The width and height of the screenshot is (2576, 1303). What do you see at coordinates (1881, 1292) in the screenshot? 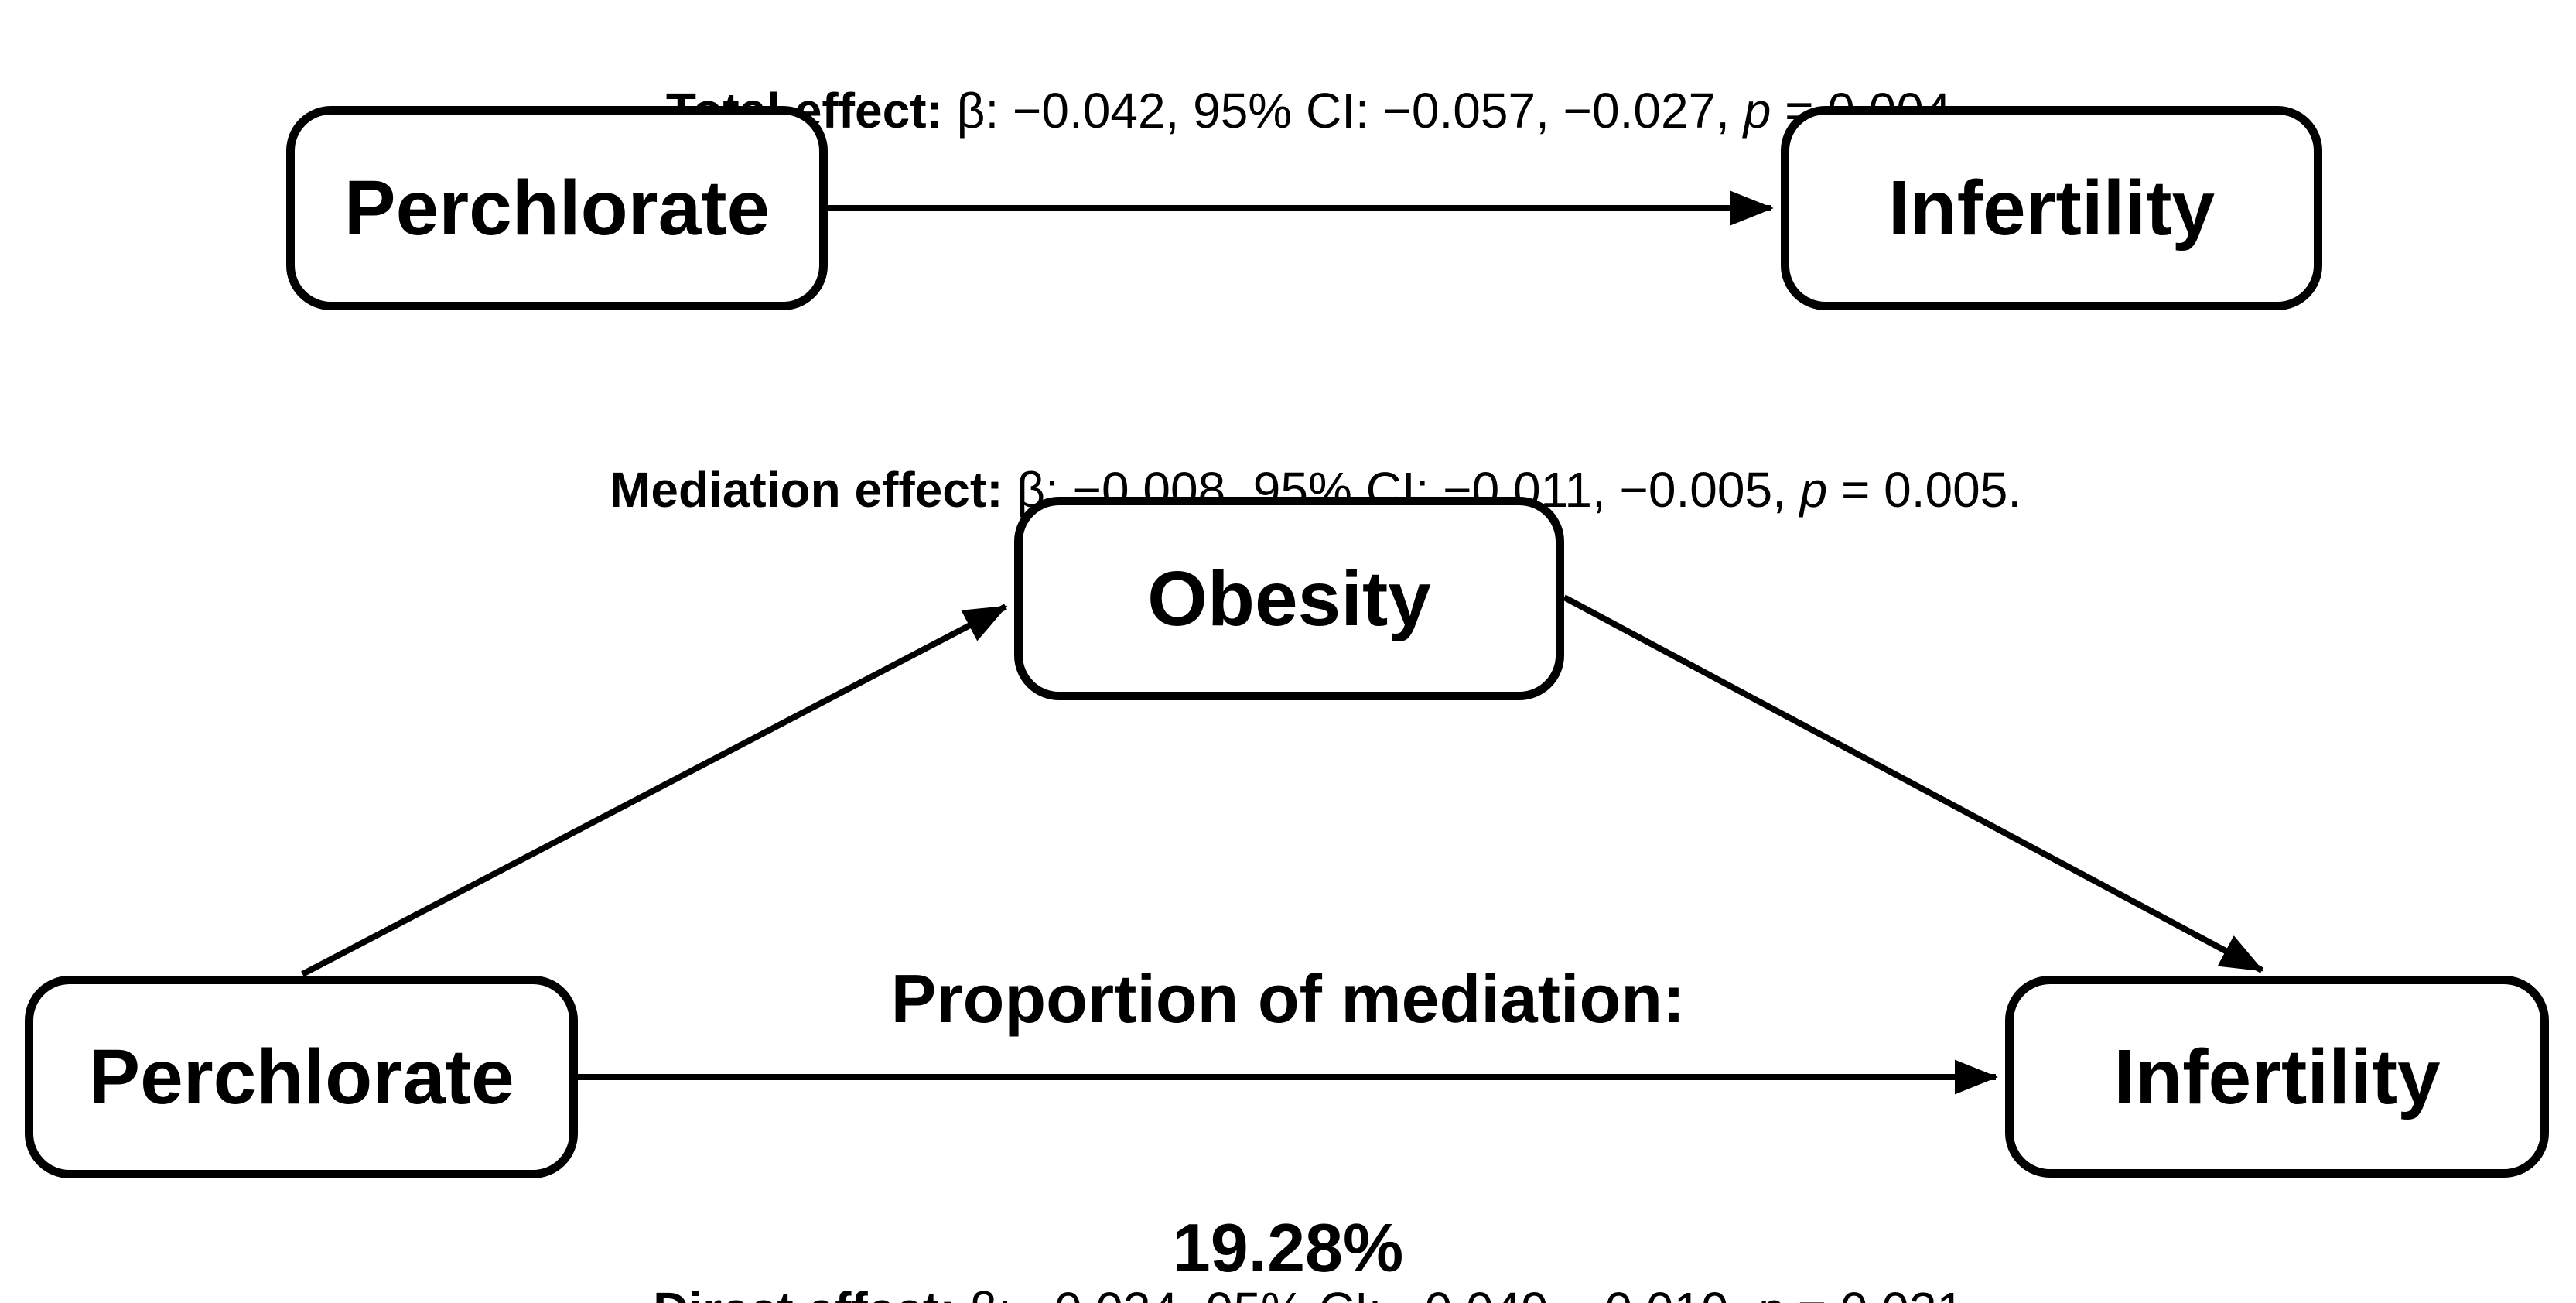
I see `direct-effect-p-value: = 0.021.` at bounding box center [1881, 1292].